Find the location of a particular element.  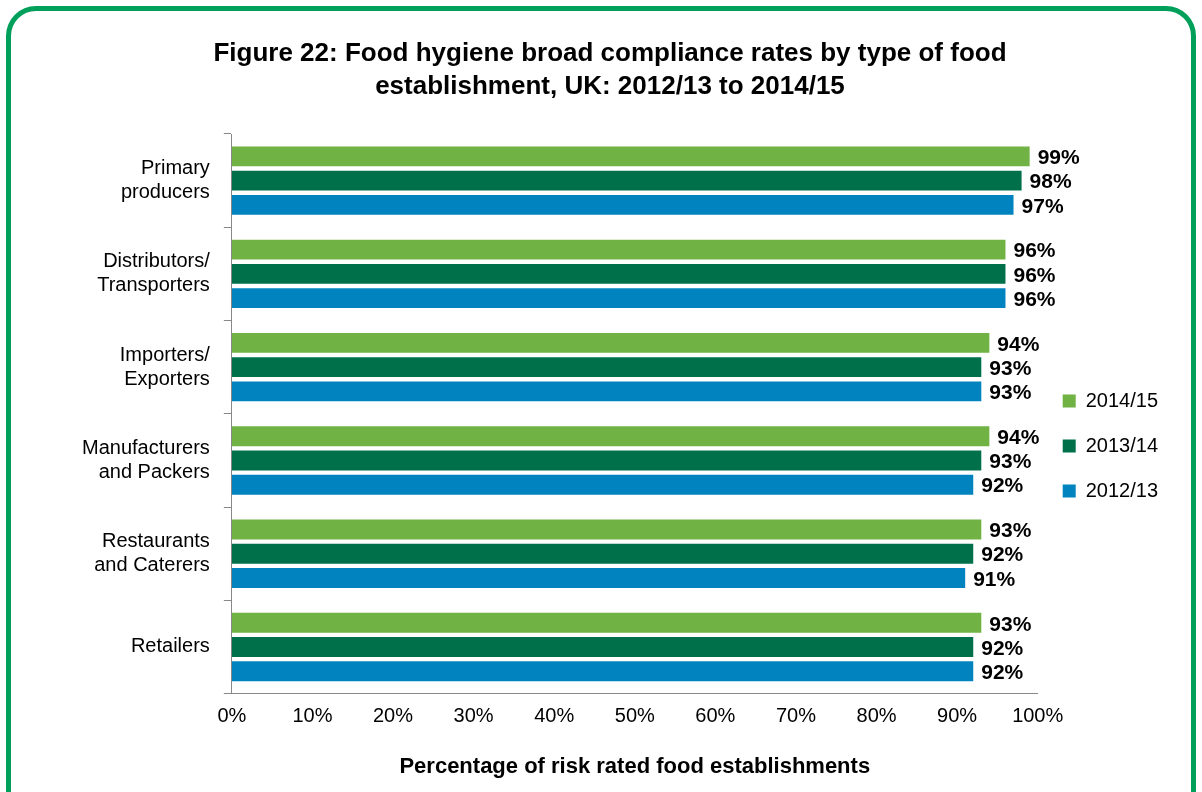

x-tick-label: 30% is located at coordinates (473, 715).